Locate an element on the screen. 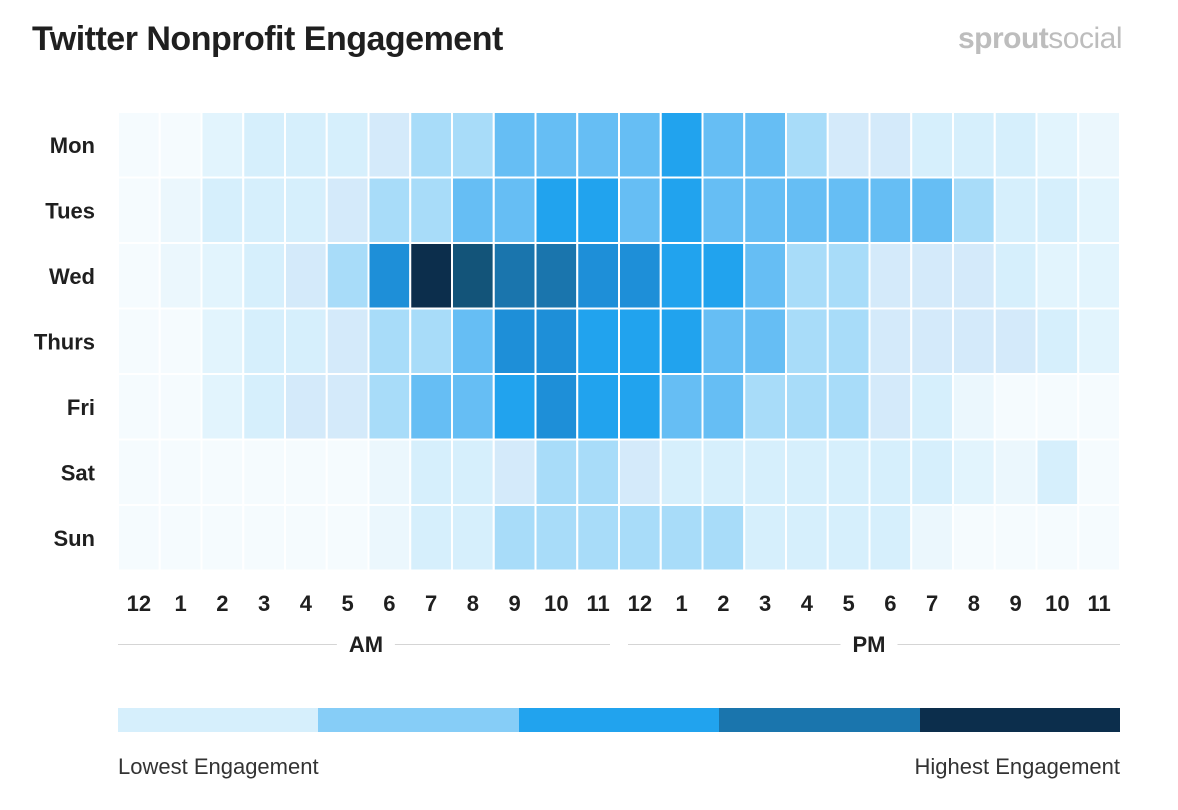 Image resolution: width=1178 pixels, height=810 pixels. chart-title: Twitter Nonprofit Engagement is located at coordinates (267, 39).